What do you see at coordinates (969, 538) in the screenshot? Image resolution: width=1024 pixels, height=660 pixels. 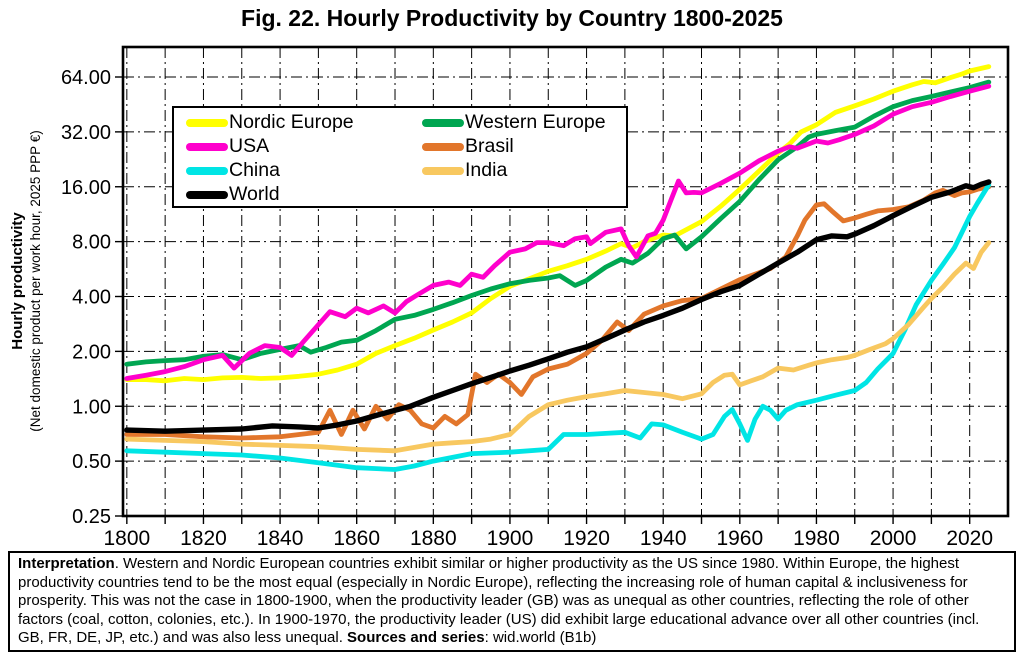 I see `x-tick-label: 2020` at bounding box center [969, 538].